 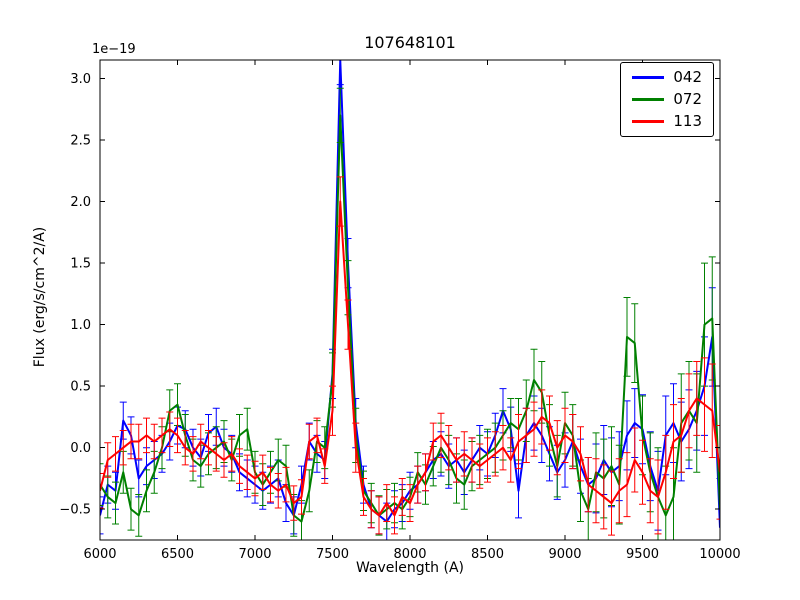 What do you see at coordinates (177, 554) in the screenshot?
I see `svg-text: 6500` at bounding box center [177, 554].